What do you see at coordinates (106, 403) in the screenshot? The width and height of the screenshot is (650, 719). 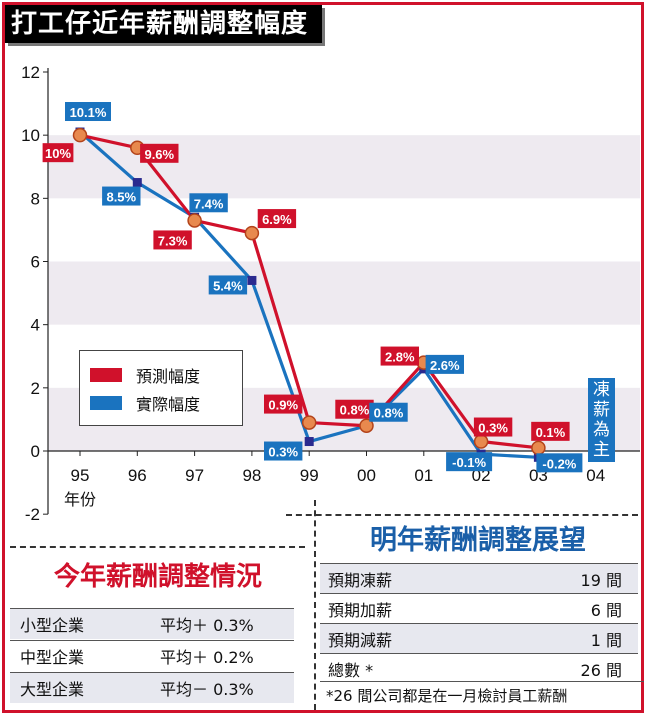 I see `legend-swatch-actual` at bounding box center [106, 403].